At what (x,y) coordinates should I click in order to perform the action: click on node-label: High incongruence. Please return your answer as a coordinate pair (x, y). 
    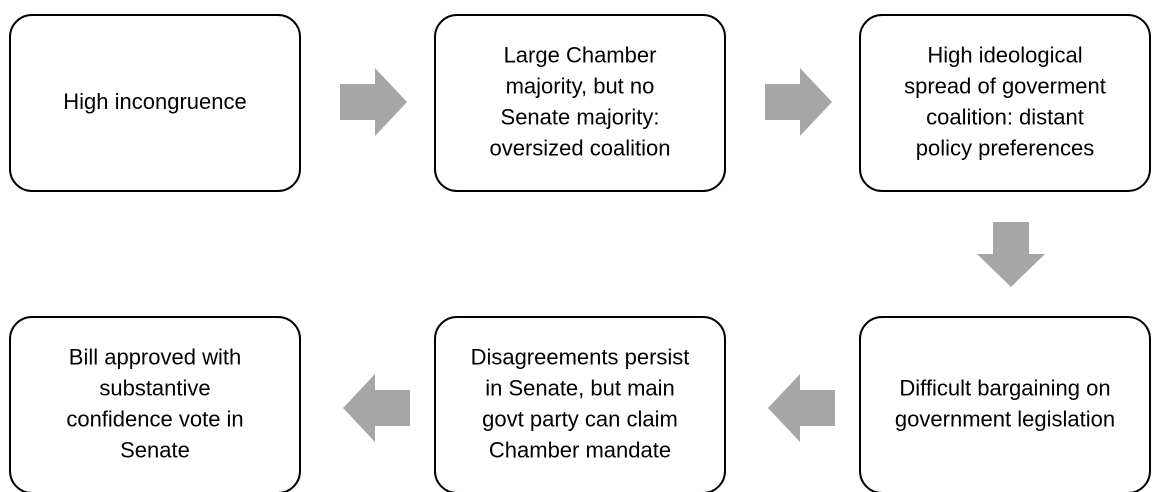
    Looking at the image, I should click on (154, 101).